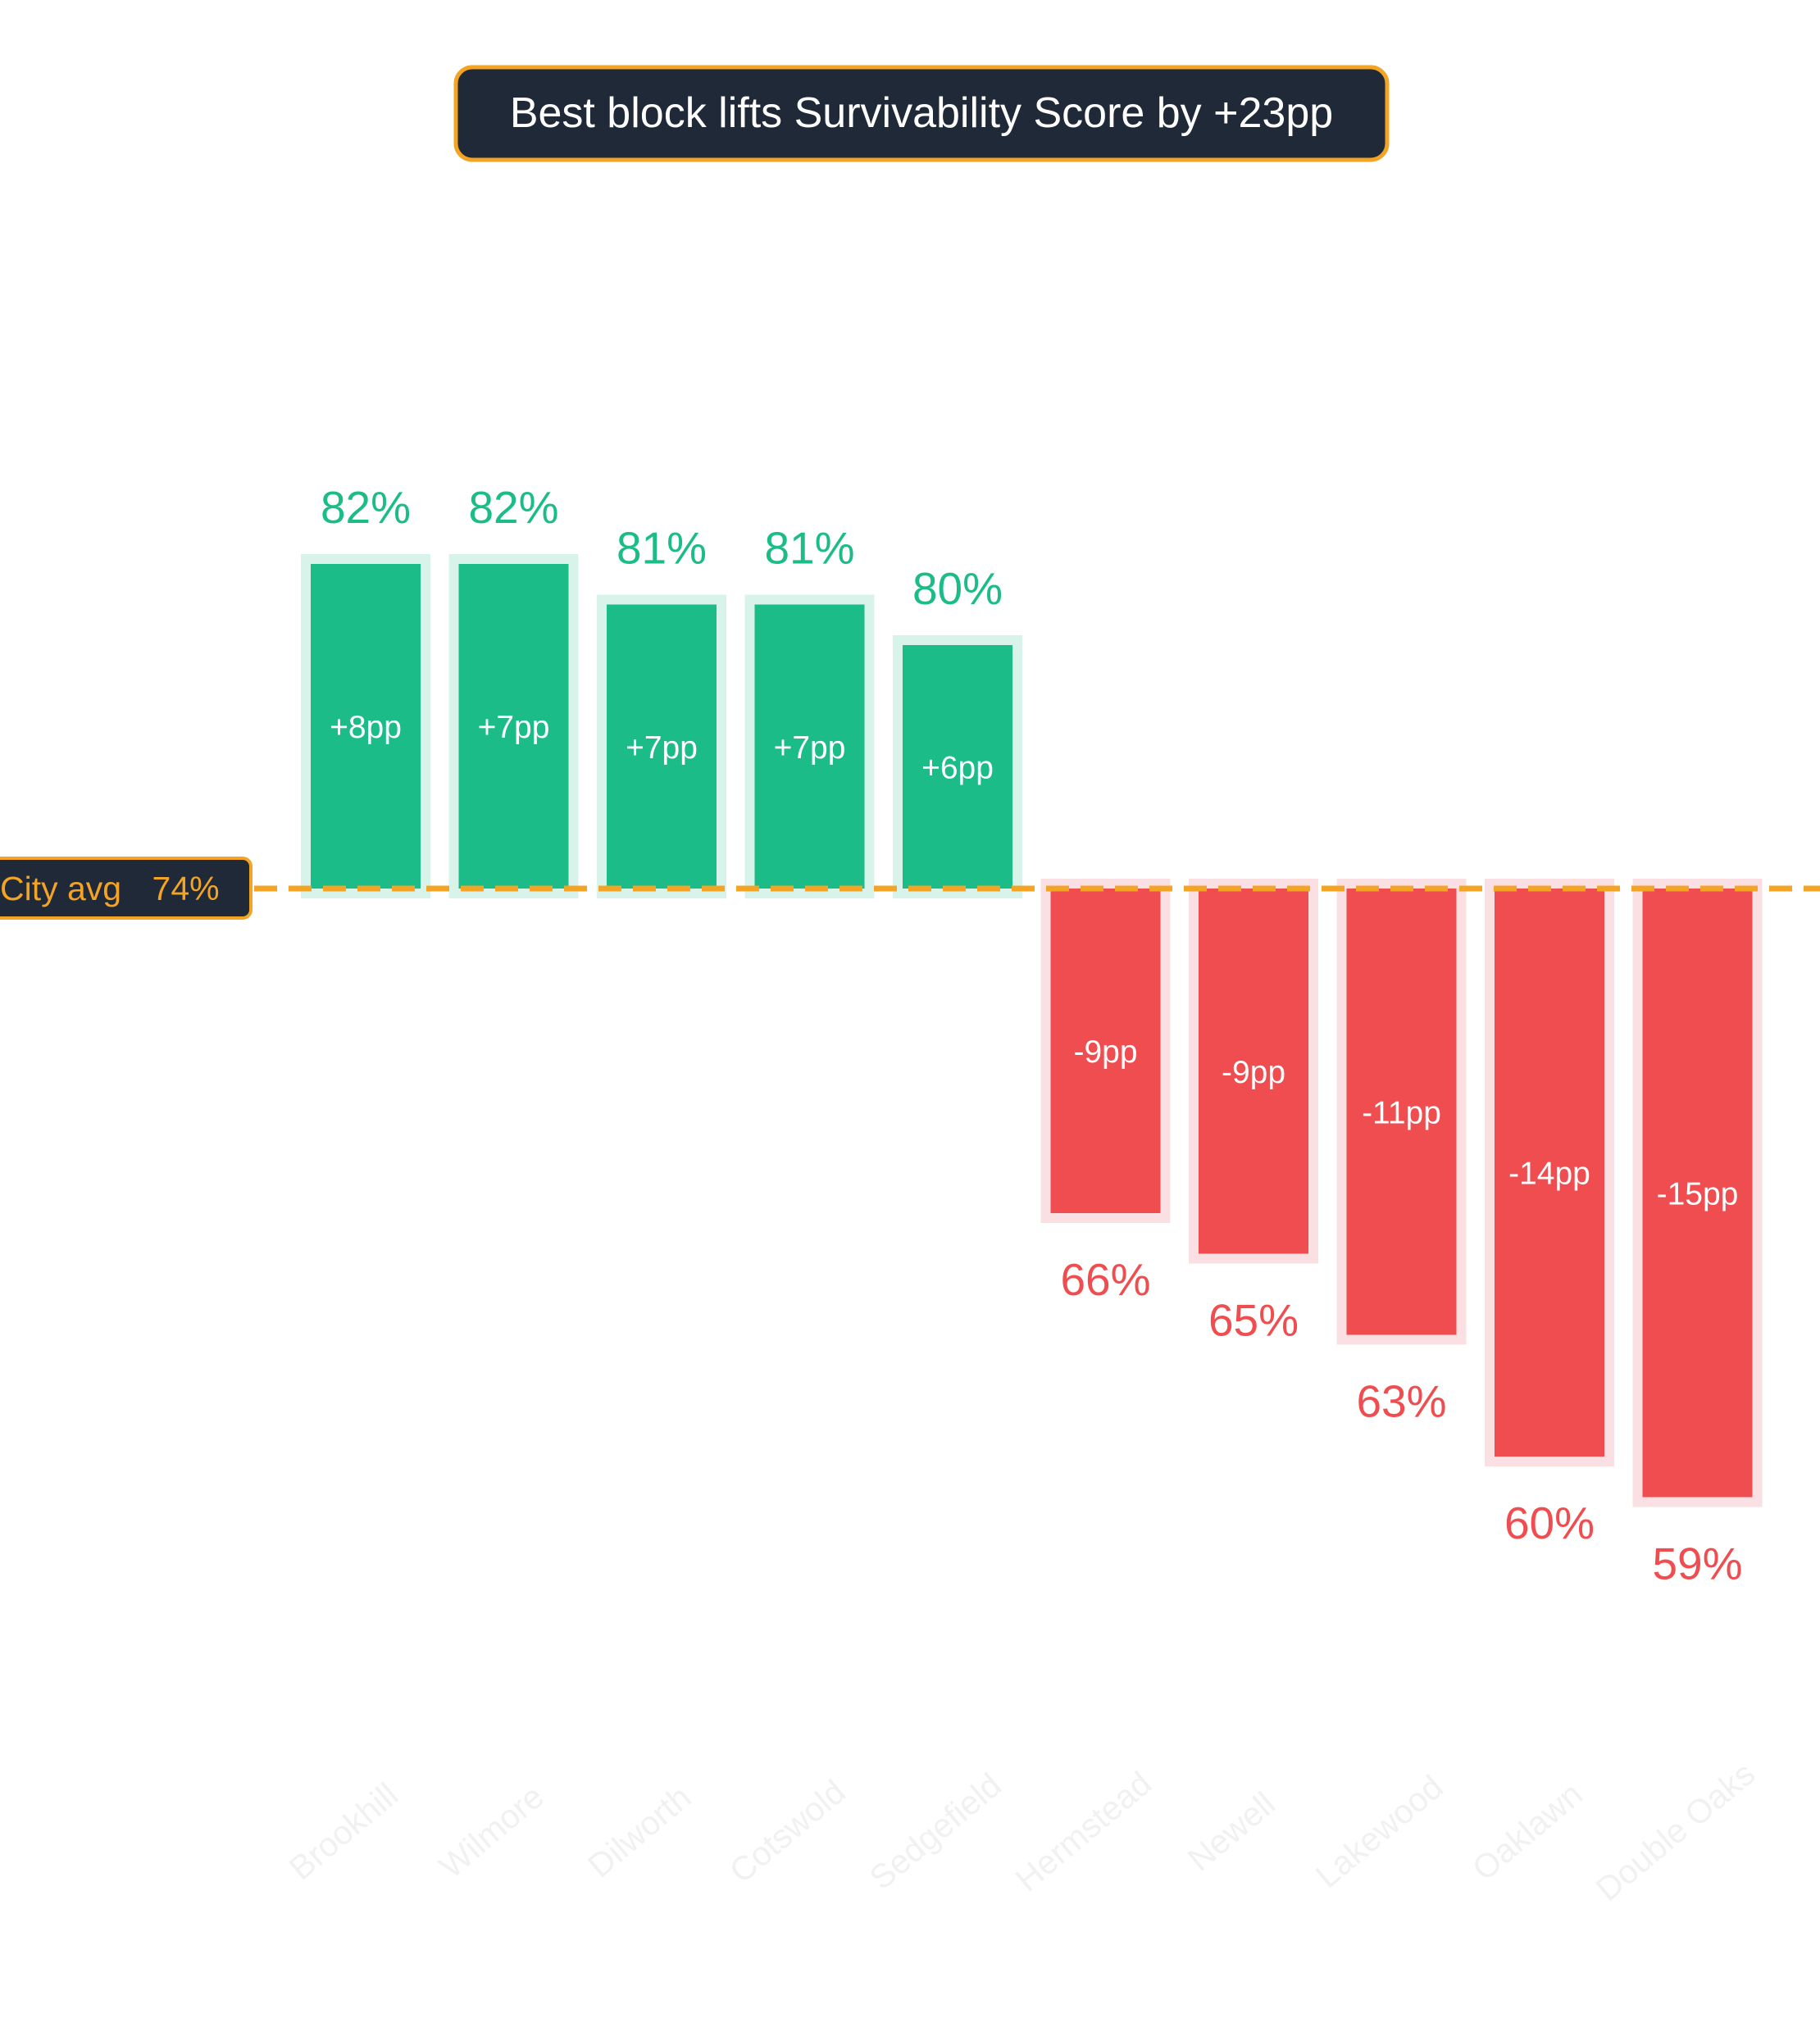 The height and width of the screenshot is (2041, 1820). Describe the element at coordinates (1527, 1831) in the screenshot. I see `category-tick-label: Oaklawn` at that location.